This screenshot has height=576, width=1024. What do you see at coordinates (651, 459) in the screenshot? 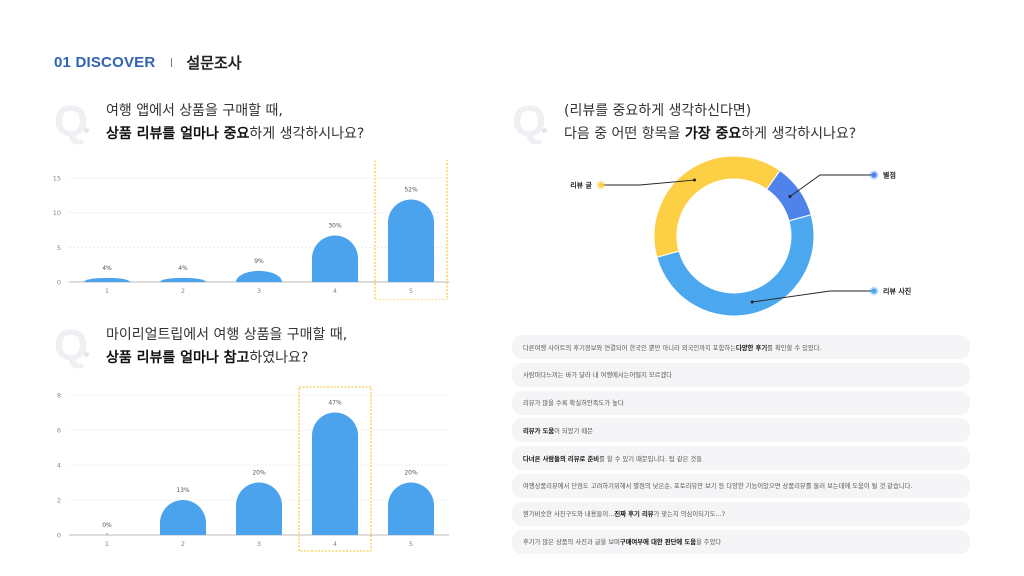
I see `review-text: 를 할 수 있기 때문입니다. 팁 같은 것들` at bounding box center [651, 459].